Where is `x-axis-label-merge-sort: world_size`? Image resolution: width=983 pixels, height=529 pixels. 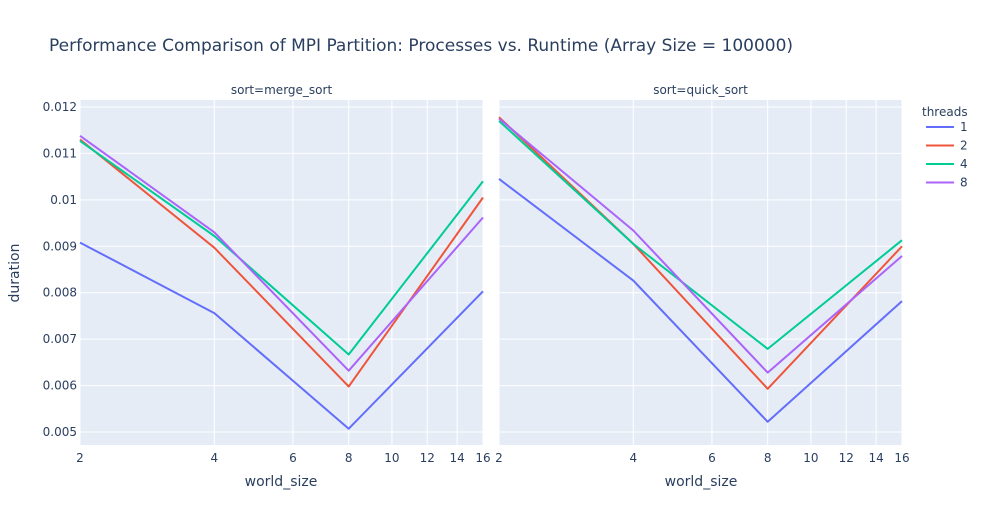
x-axis-label-merge-sort: world_size is located at coordinates (281, 482).